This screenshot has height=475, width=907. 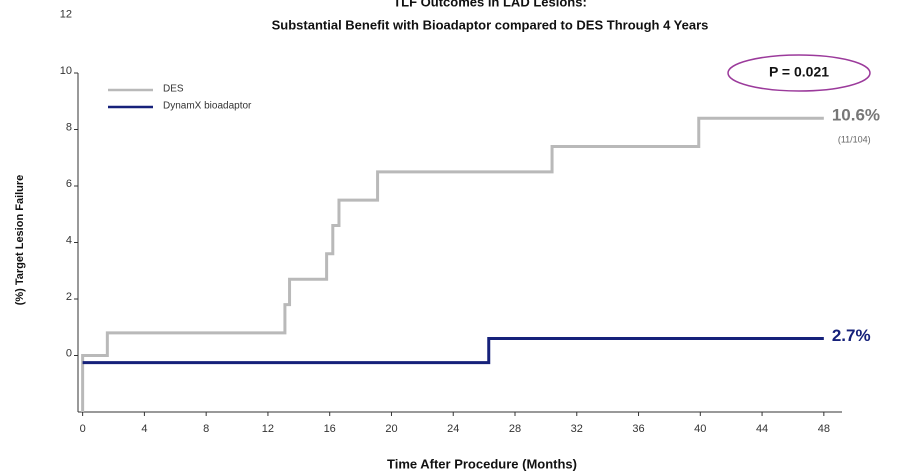 What do you see at coordinates (490, 4) in the screenshot?
I see `chart-title: TLF Outcomes in LAD Lesions:` at bounding box center [490, 4].